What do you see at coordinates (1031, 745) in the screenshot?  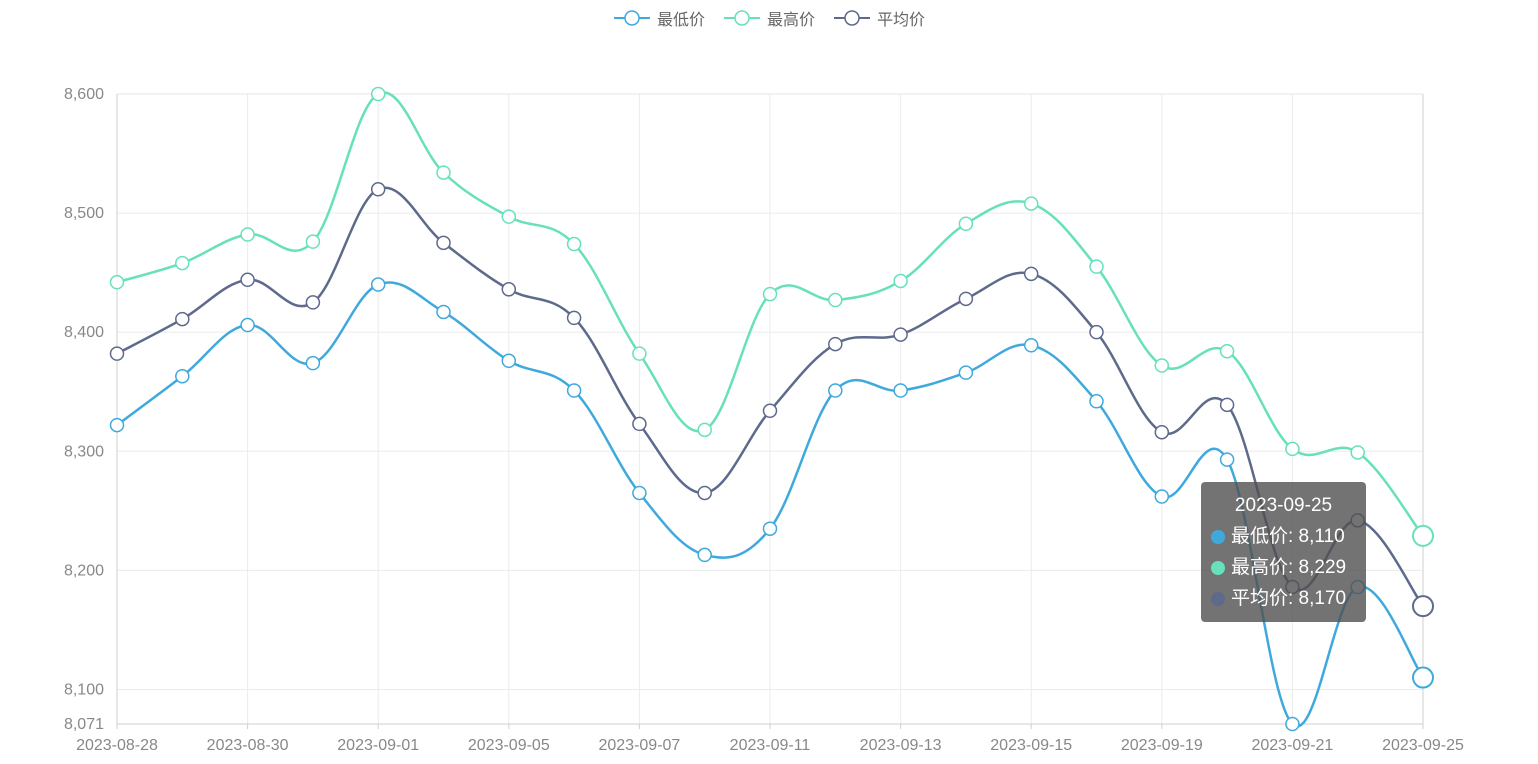 I see `x-tick-label: 2023-09-15` at bounding box center [1031, 745].